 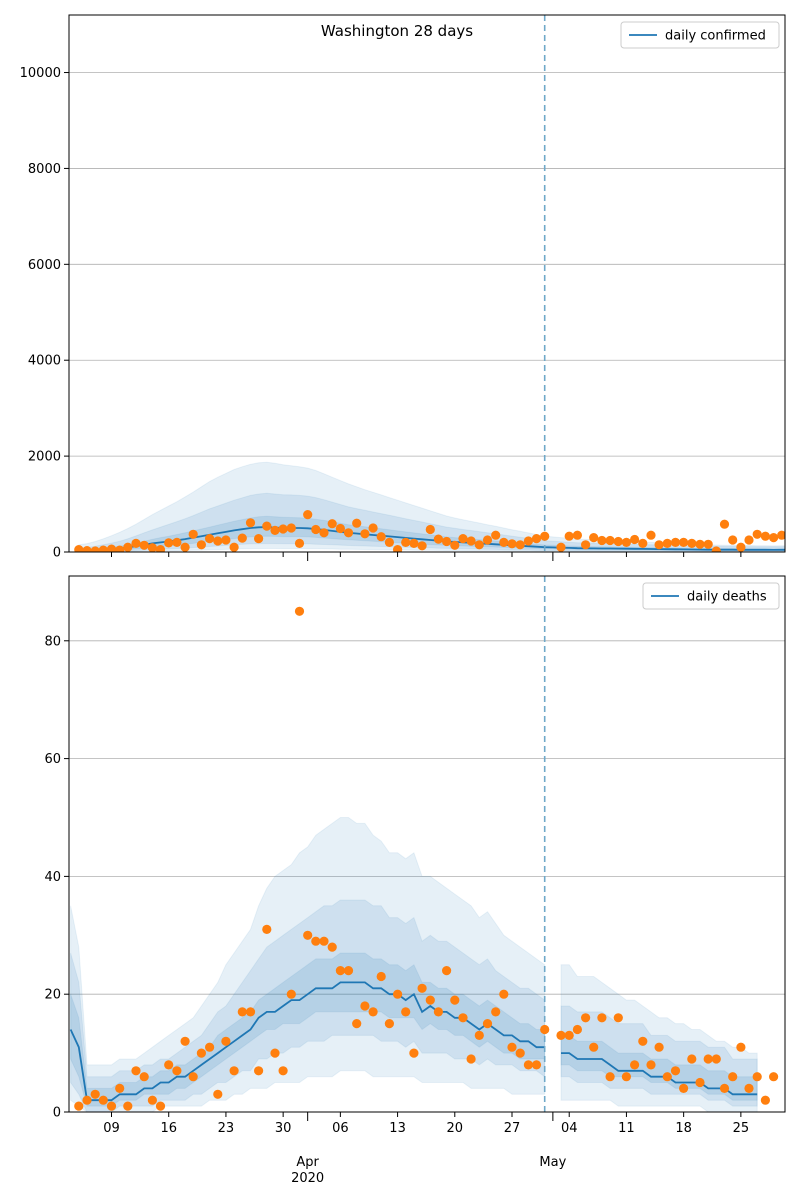 What do you see at coordinates (283, 1128) in the screenshot?
I see `x-tick-label: 30` at bounding box center [283, 1128].